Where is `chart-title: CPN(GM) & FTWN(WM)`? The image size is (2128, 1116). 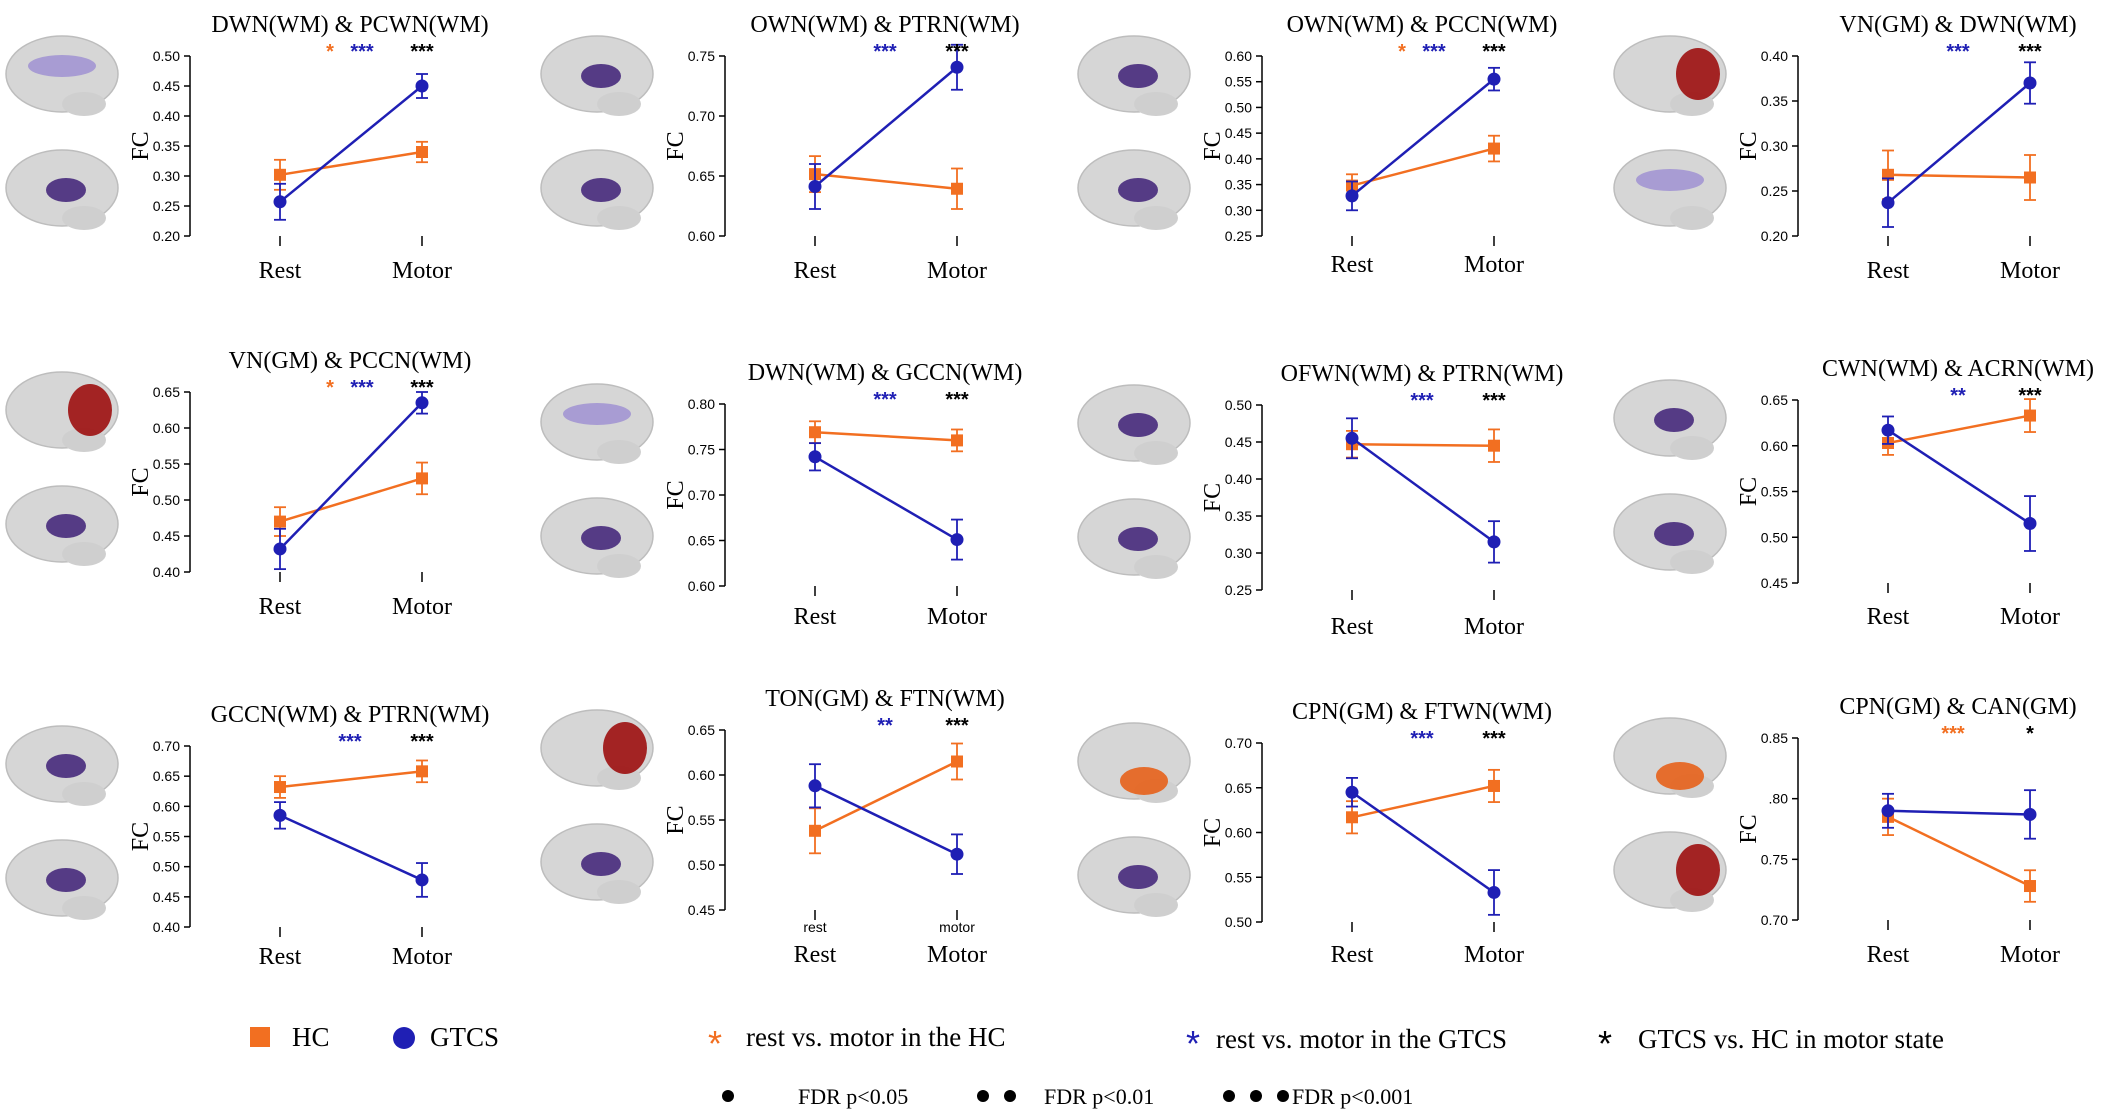
chart-title: CPN(GM) & FTWN(WM) is located at coordinates (1422, 712).